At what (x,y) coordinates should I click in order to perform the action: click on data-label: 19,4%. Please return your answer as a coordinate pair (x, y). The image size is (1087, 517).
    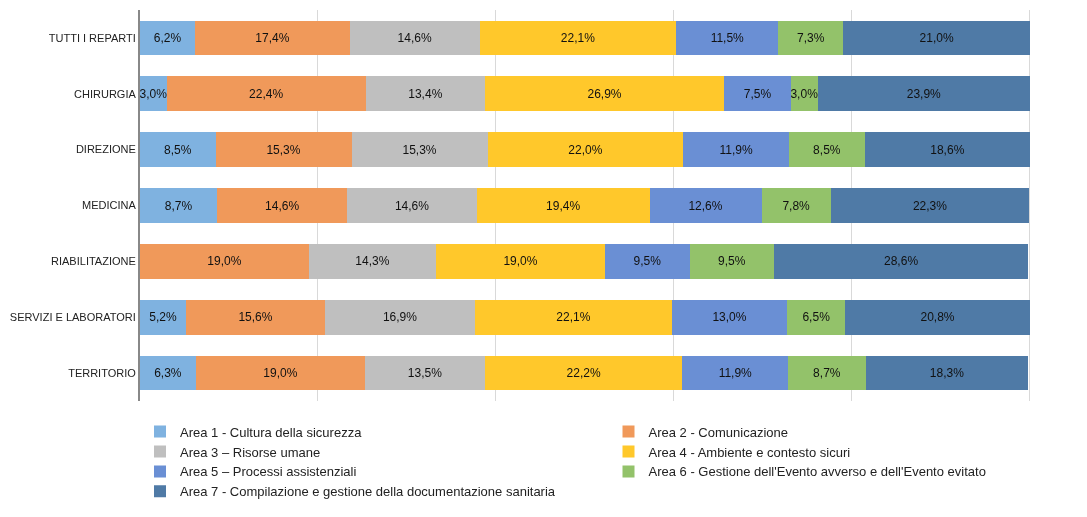
    Looking at the image, I should click on (563, 205).